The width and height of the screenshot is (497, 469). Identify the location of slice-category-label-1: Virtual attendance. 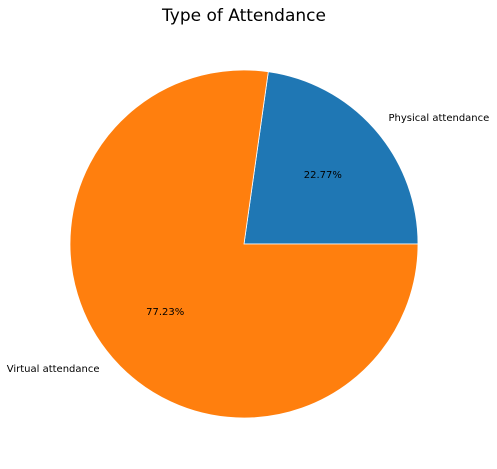
(53, 369).